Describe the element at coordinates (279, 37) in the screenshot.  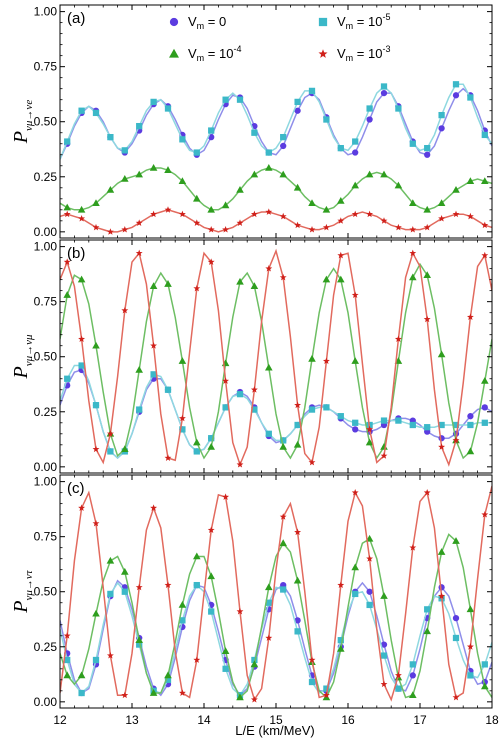
I see `legend: Vm = 0 Vm = 10-5 Vm = 10-4 Vm = 10-3` at that location.